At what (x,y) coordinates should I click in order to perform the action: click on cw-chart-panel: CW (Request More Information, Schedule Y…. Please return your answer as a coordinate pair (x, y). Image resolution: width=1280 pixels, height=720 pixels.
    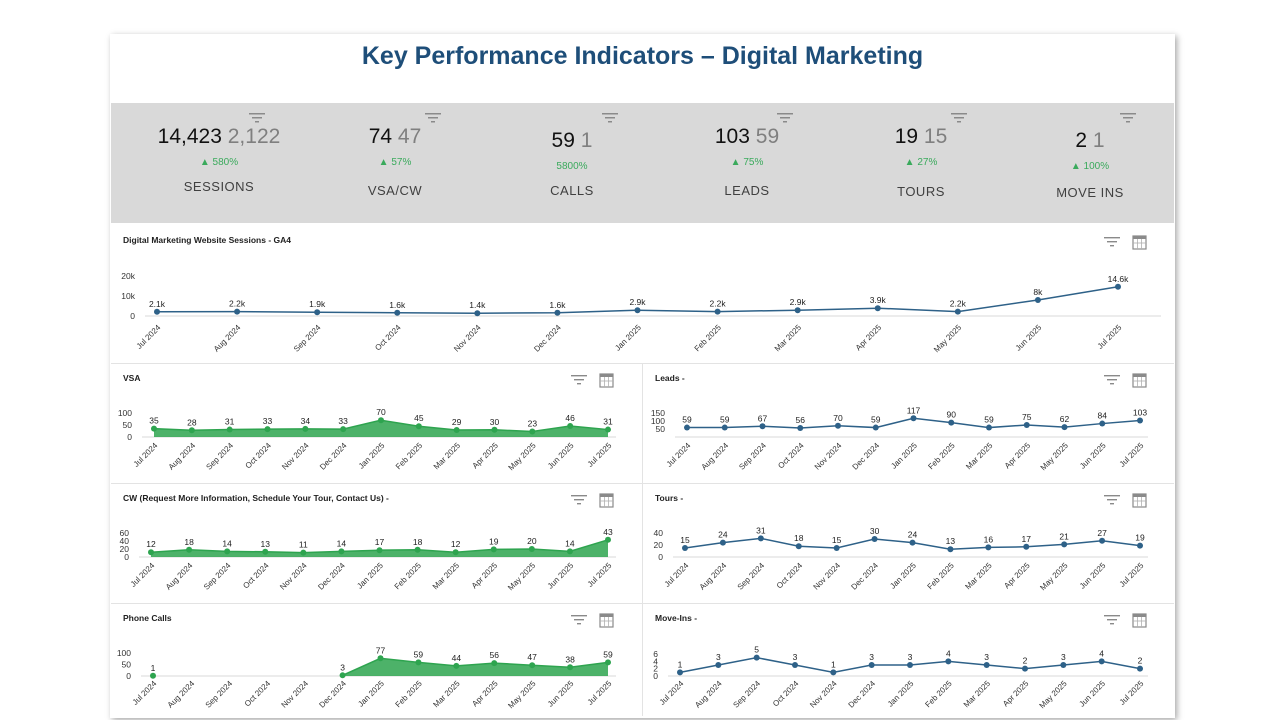
    Looking at the image, I should click on (376, 544).